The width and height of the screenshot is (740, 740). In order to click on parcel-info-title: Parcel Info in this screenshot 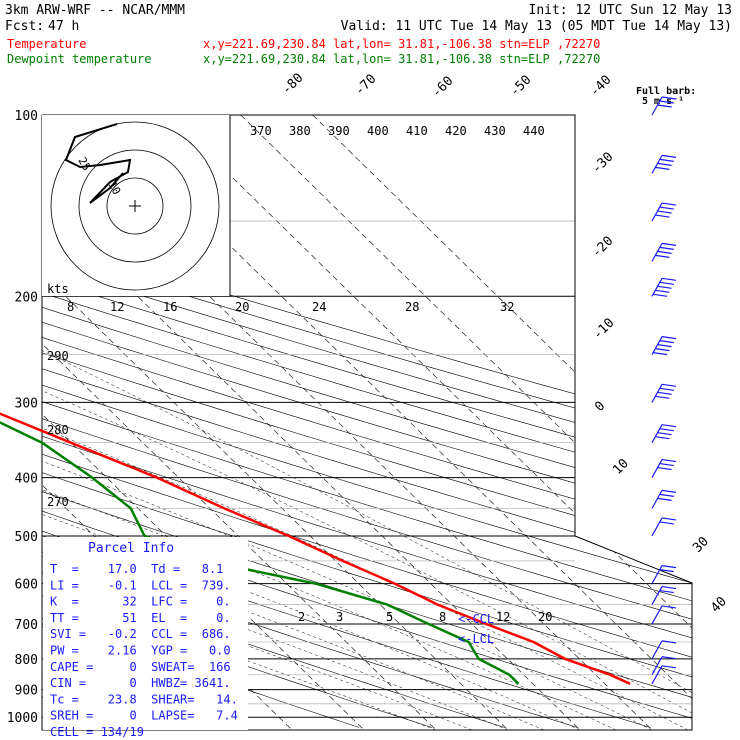, I will do `click(131, 548)`.